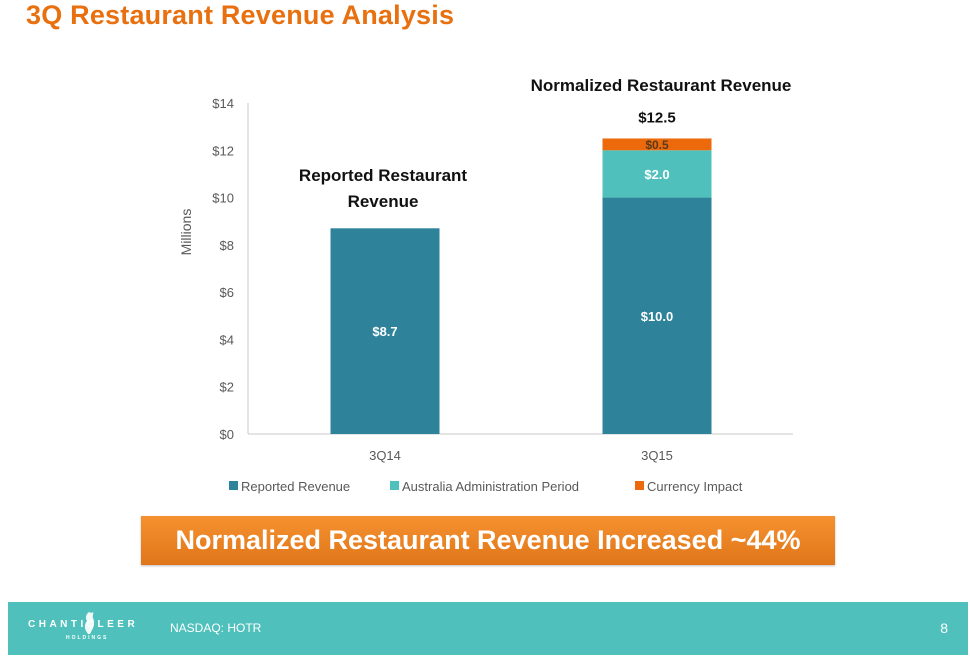 This screenshot has height=658, width=970. Describe the element at coordinates (227, 292) in the screenshot. I see `y-tick-label: $6` at that location.